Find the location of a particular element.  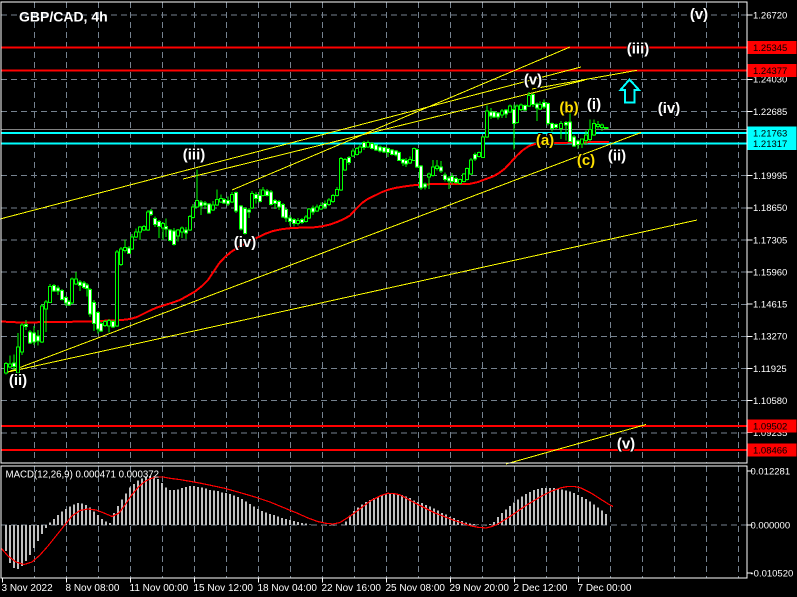

svg-text: 1.24030 is located at coordinates (770, 80).